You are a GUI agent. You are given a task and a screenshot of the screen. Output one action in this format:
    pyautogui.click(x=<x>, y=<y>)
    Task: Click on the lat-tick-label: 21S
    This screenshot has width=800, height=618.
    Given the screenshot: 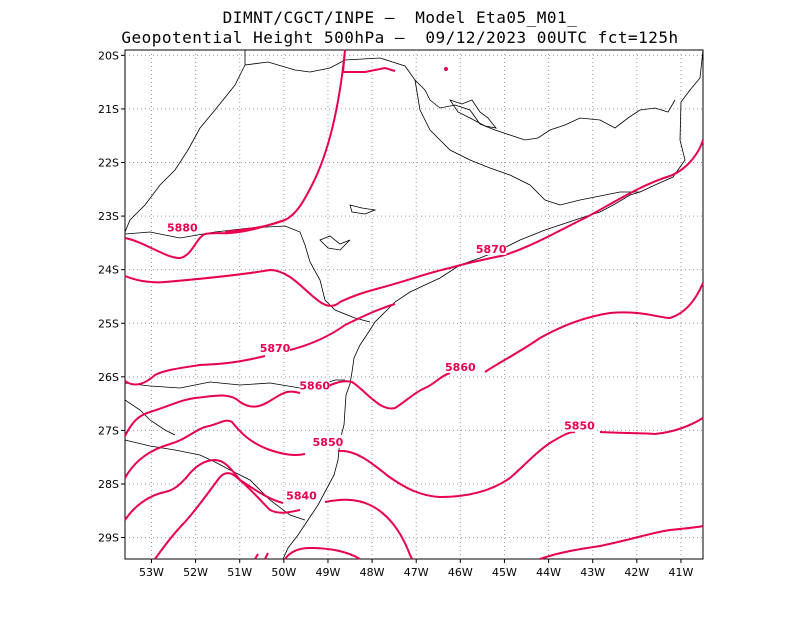 What is the action you would take?
    pyautogui.click(x=108, y=109)
    